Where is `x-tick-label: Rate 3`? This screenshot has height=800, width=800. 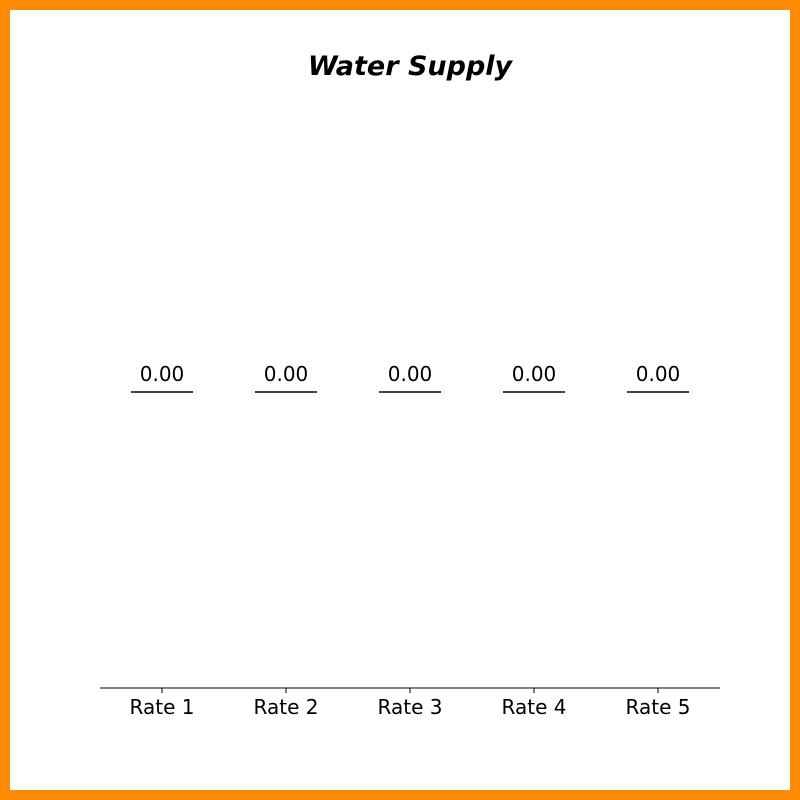
x-tick-label: Rate 3 is located at coordinates (410, 707).